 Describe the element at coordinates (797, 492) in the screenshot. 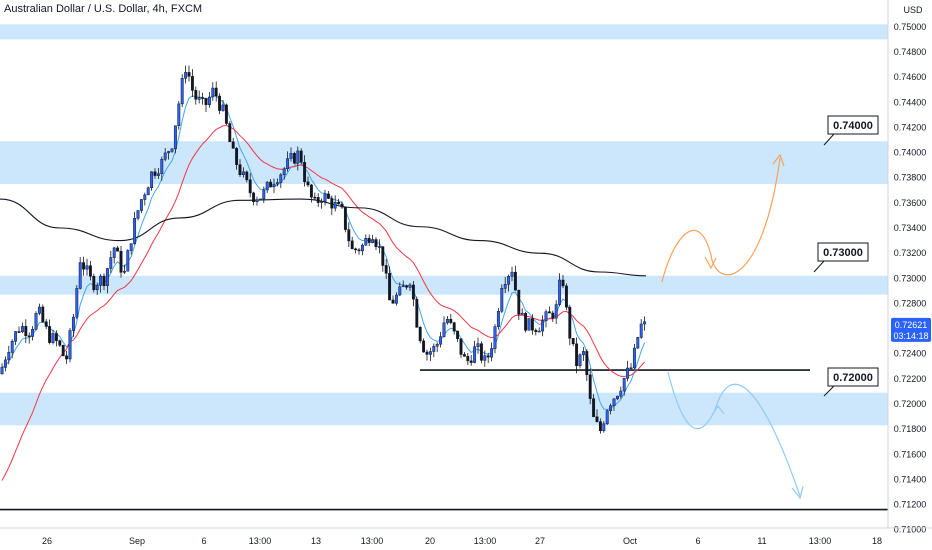

I see `bearish-arrowhead-icon` at that location.